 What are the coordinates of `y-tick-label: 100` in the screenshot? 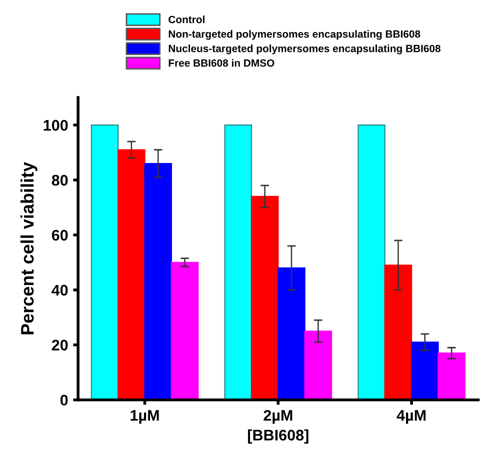 It's located at (56, 125).